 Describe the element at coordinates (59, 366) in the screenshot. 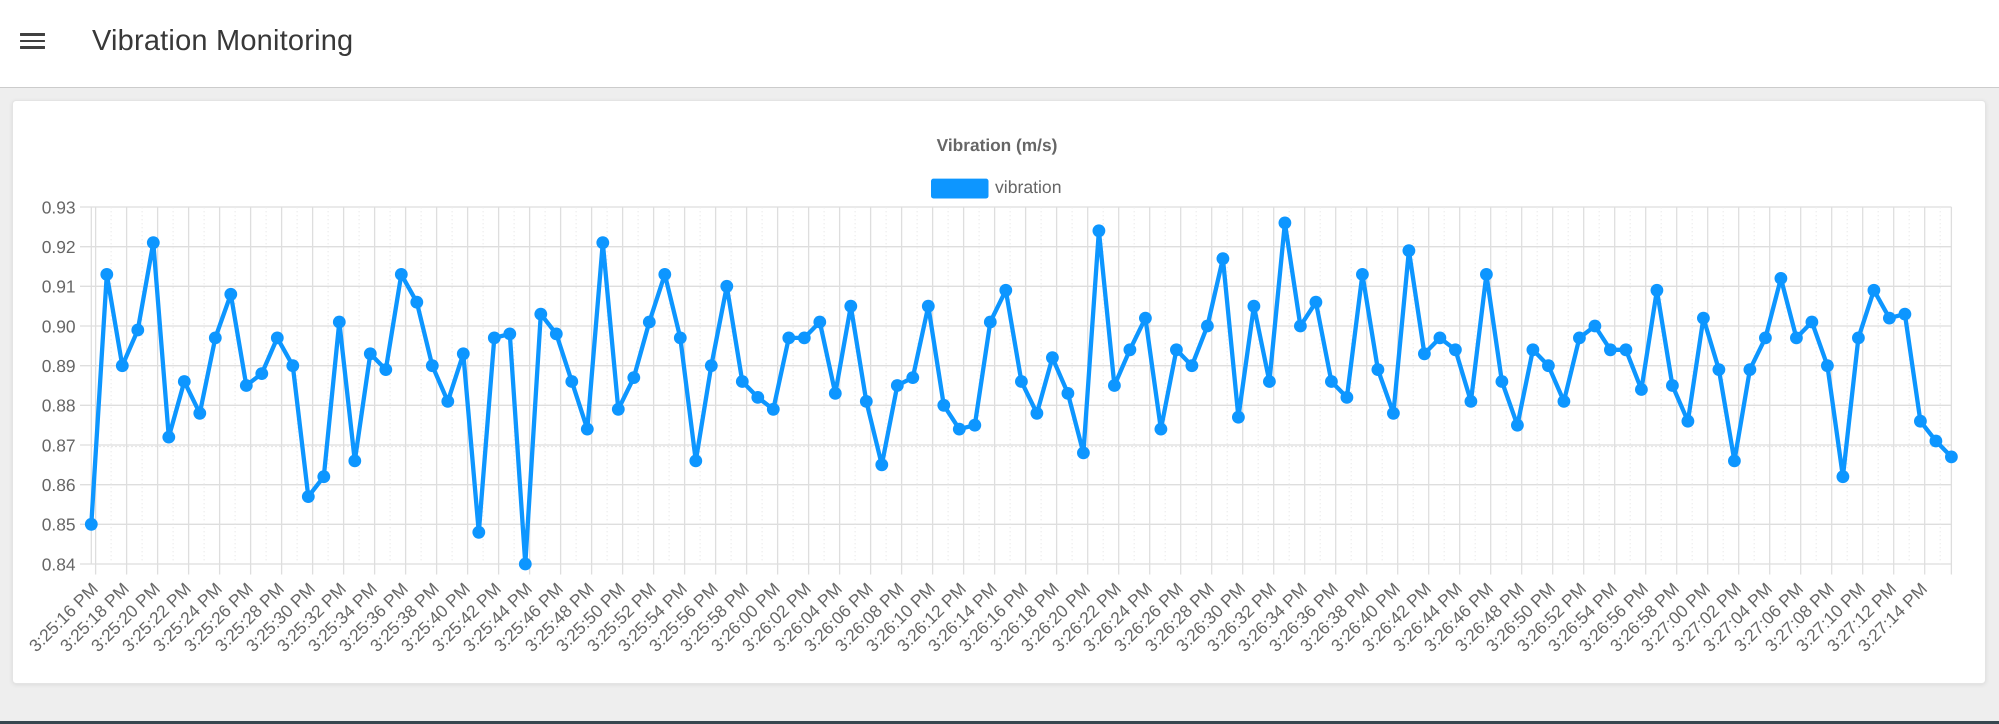

I see `svg-text: 0.89` at that location.